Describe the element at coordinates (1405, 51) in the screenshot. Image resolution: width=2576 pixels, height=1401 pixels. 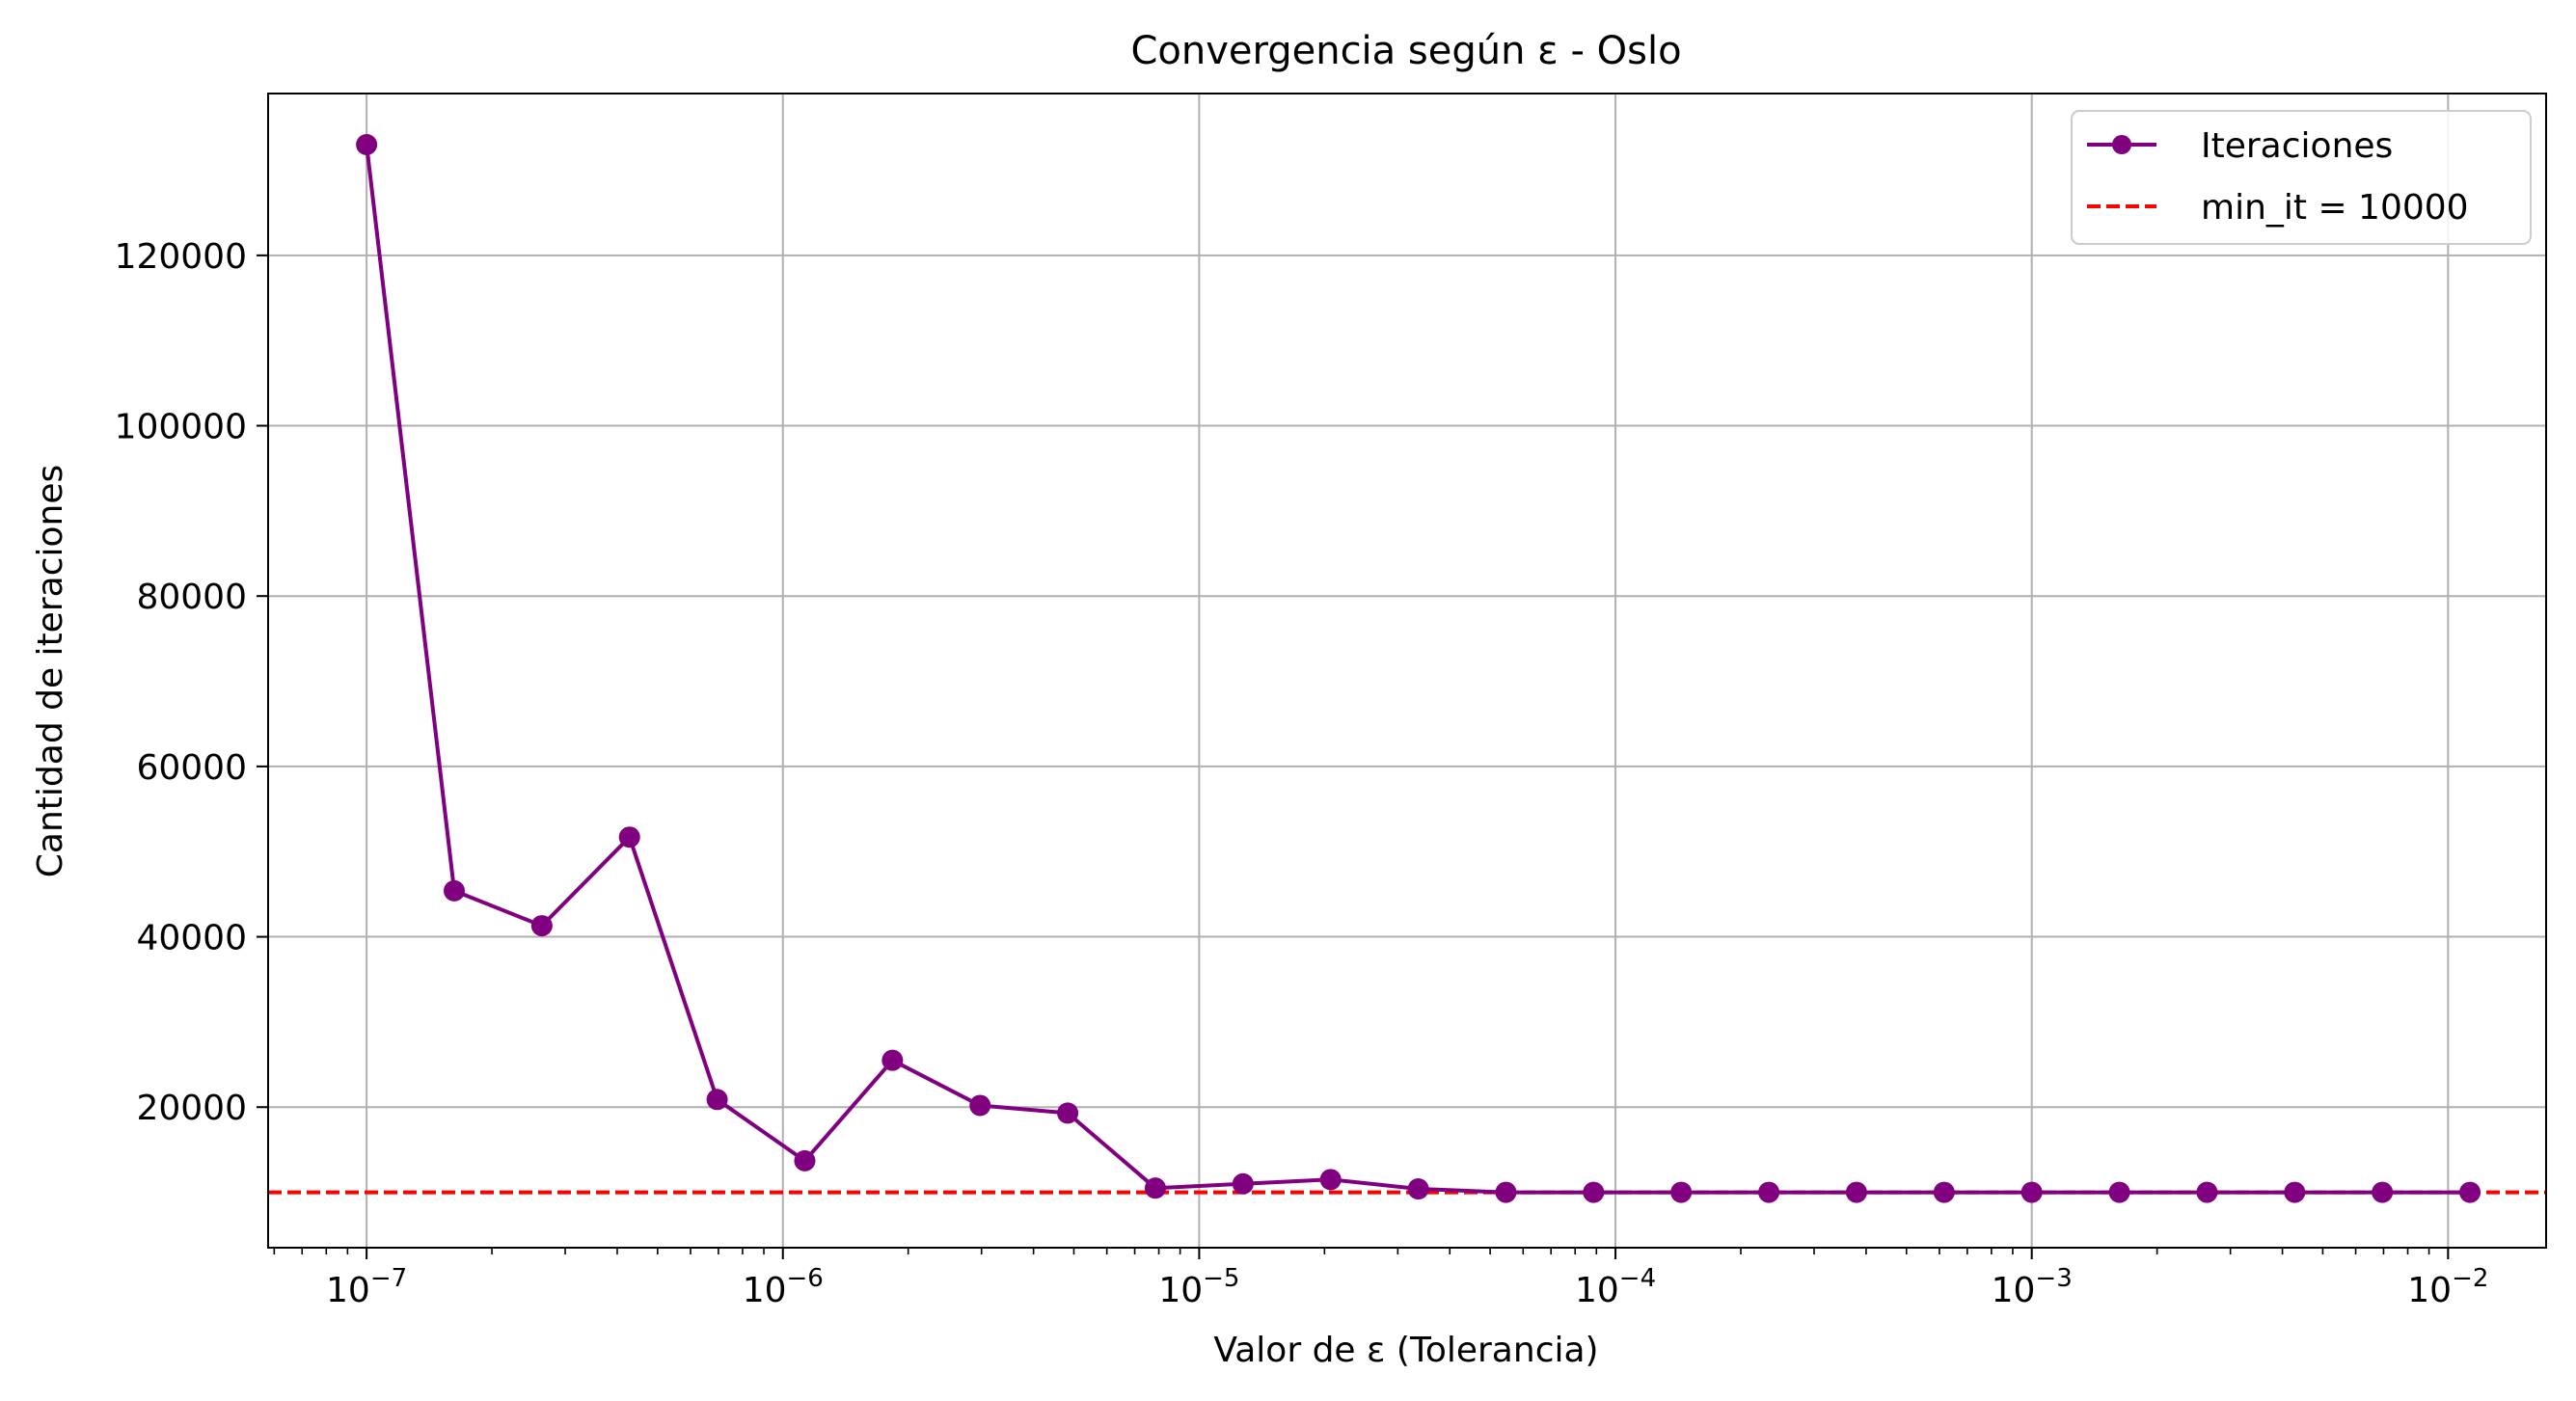
I see `chart-title: Convergencia según ε - Oslo` at that location.